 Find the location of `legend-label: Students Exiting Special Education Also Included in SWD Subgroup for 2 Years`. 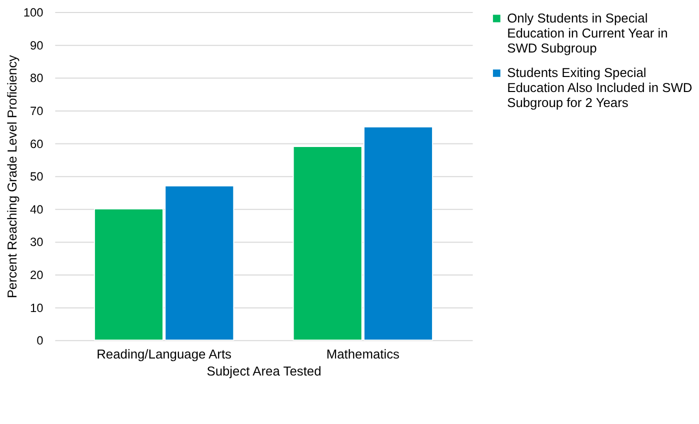

legend-label: Students Exiting Special Education Also Included in SWD Subgroup for 2 Years is located at coordinates (599, 87).